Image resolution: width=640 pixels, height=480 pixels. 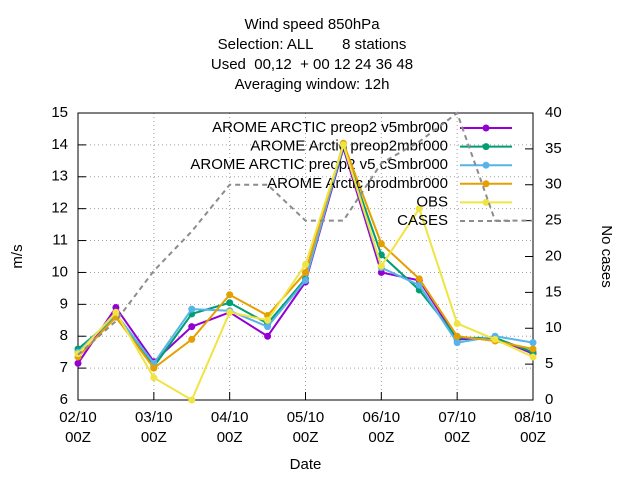 What do you see at coordinates (457, 427) in the screenshot?
I see `x-tick-label: 07/10 00Z` at bounding box center [457, 427].